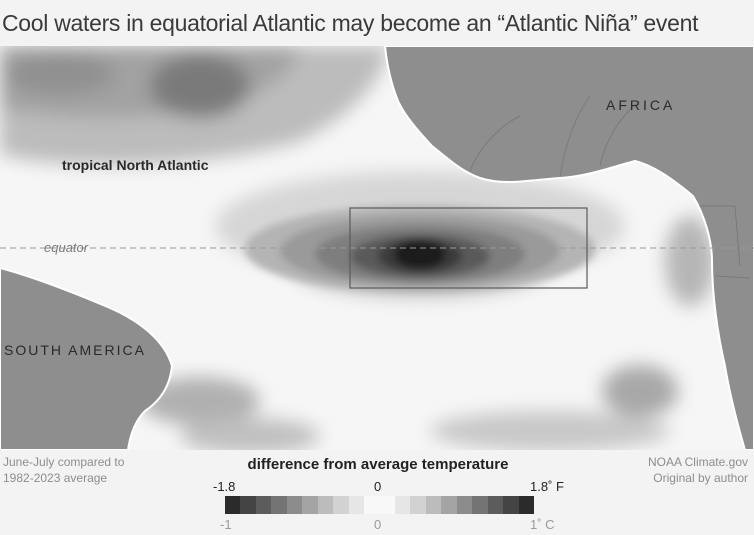  I want to click on south-america-landmass, so click(87, 358).